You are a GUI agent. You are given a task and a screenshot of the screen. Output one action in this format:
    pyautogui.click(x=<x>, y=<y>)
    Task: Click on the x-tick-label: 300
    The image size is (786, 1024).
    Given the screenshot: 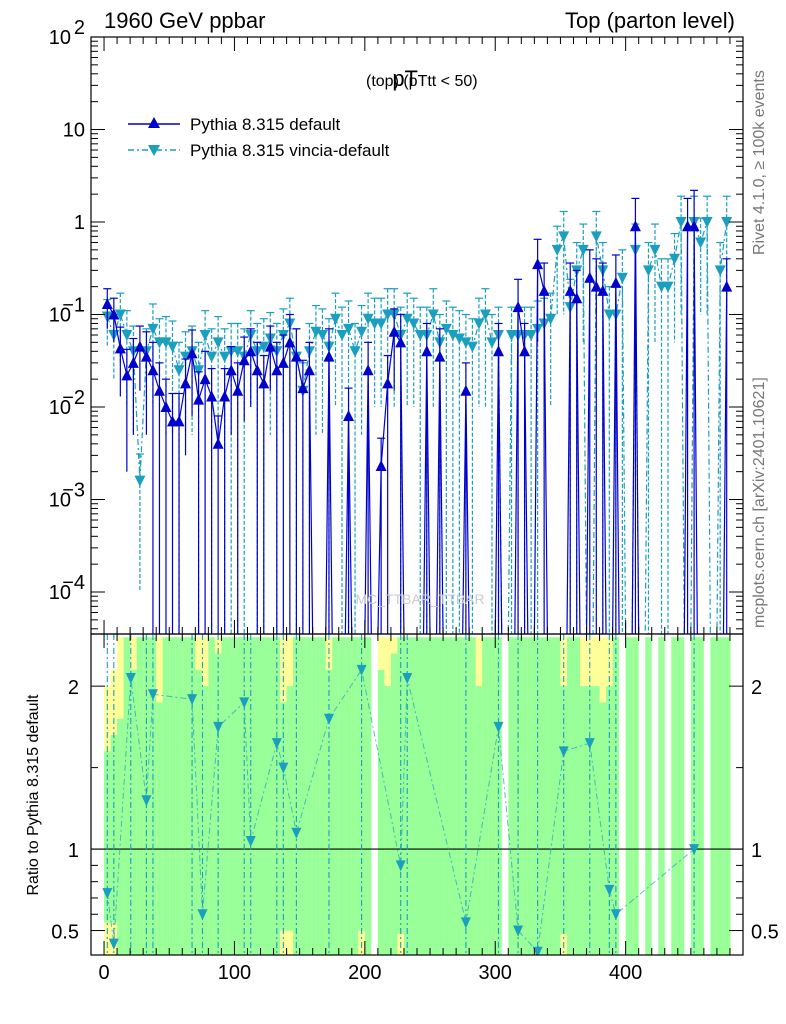 What is the action you would take?
    pyautogui.click(x=495, y=973)
    